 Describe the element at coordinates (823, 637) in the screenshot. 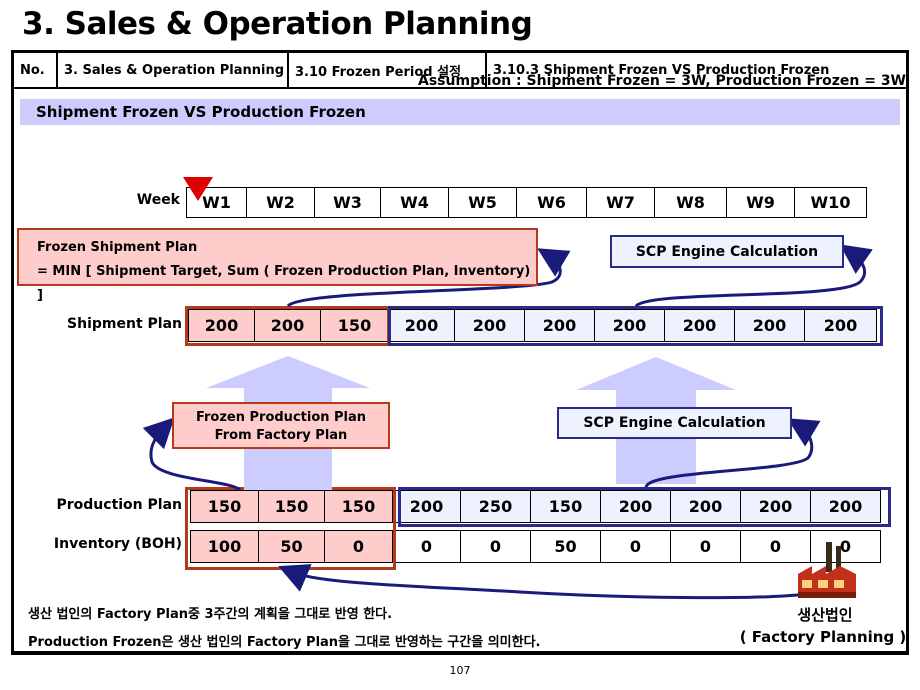

I see `factory-planning-label: ( Factory Planning )` at that location.